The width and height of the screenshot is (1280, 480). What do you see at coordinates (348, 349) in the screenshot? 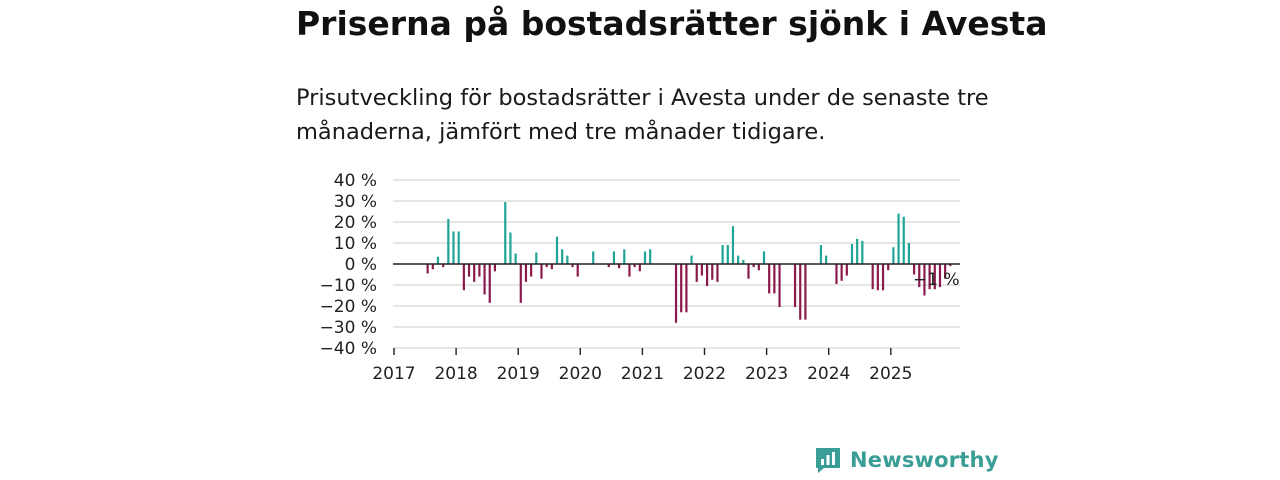
I see `y-tick-label: −40 %` at bounding box center [348, 349].